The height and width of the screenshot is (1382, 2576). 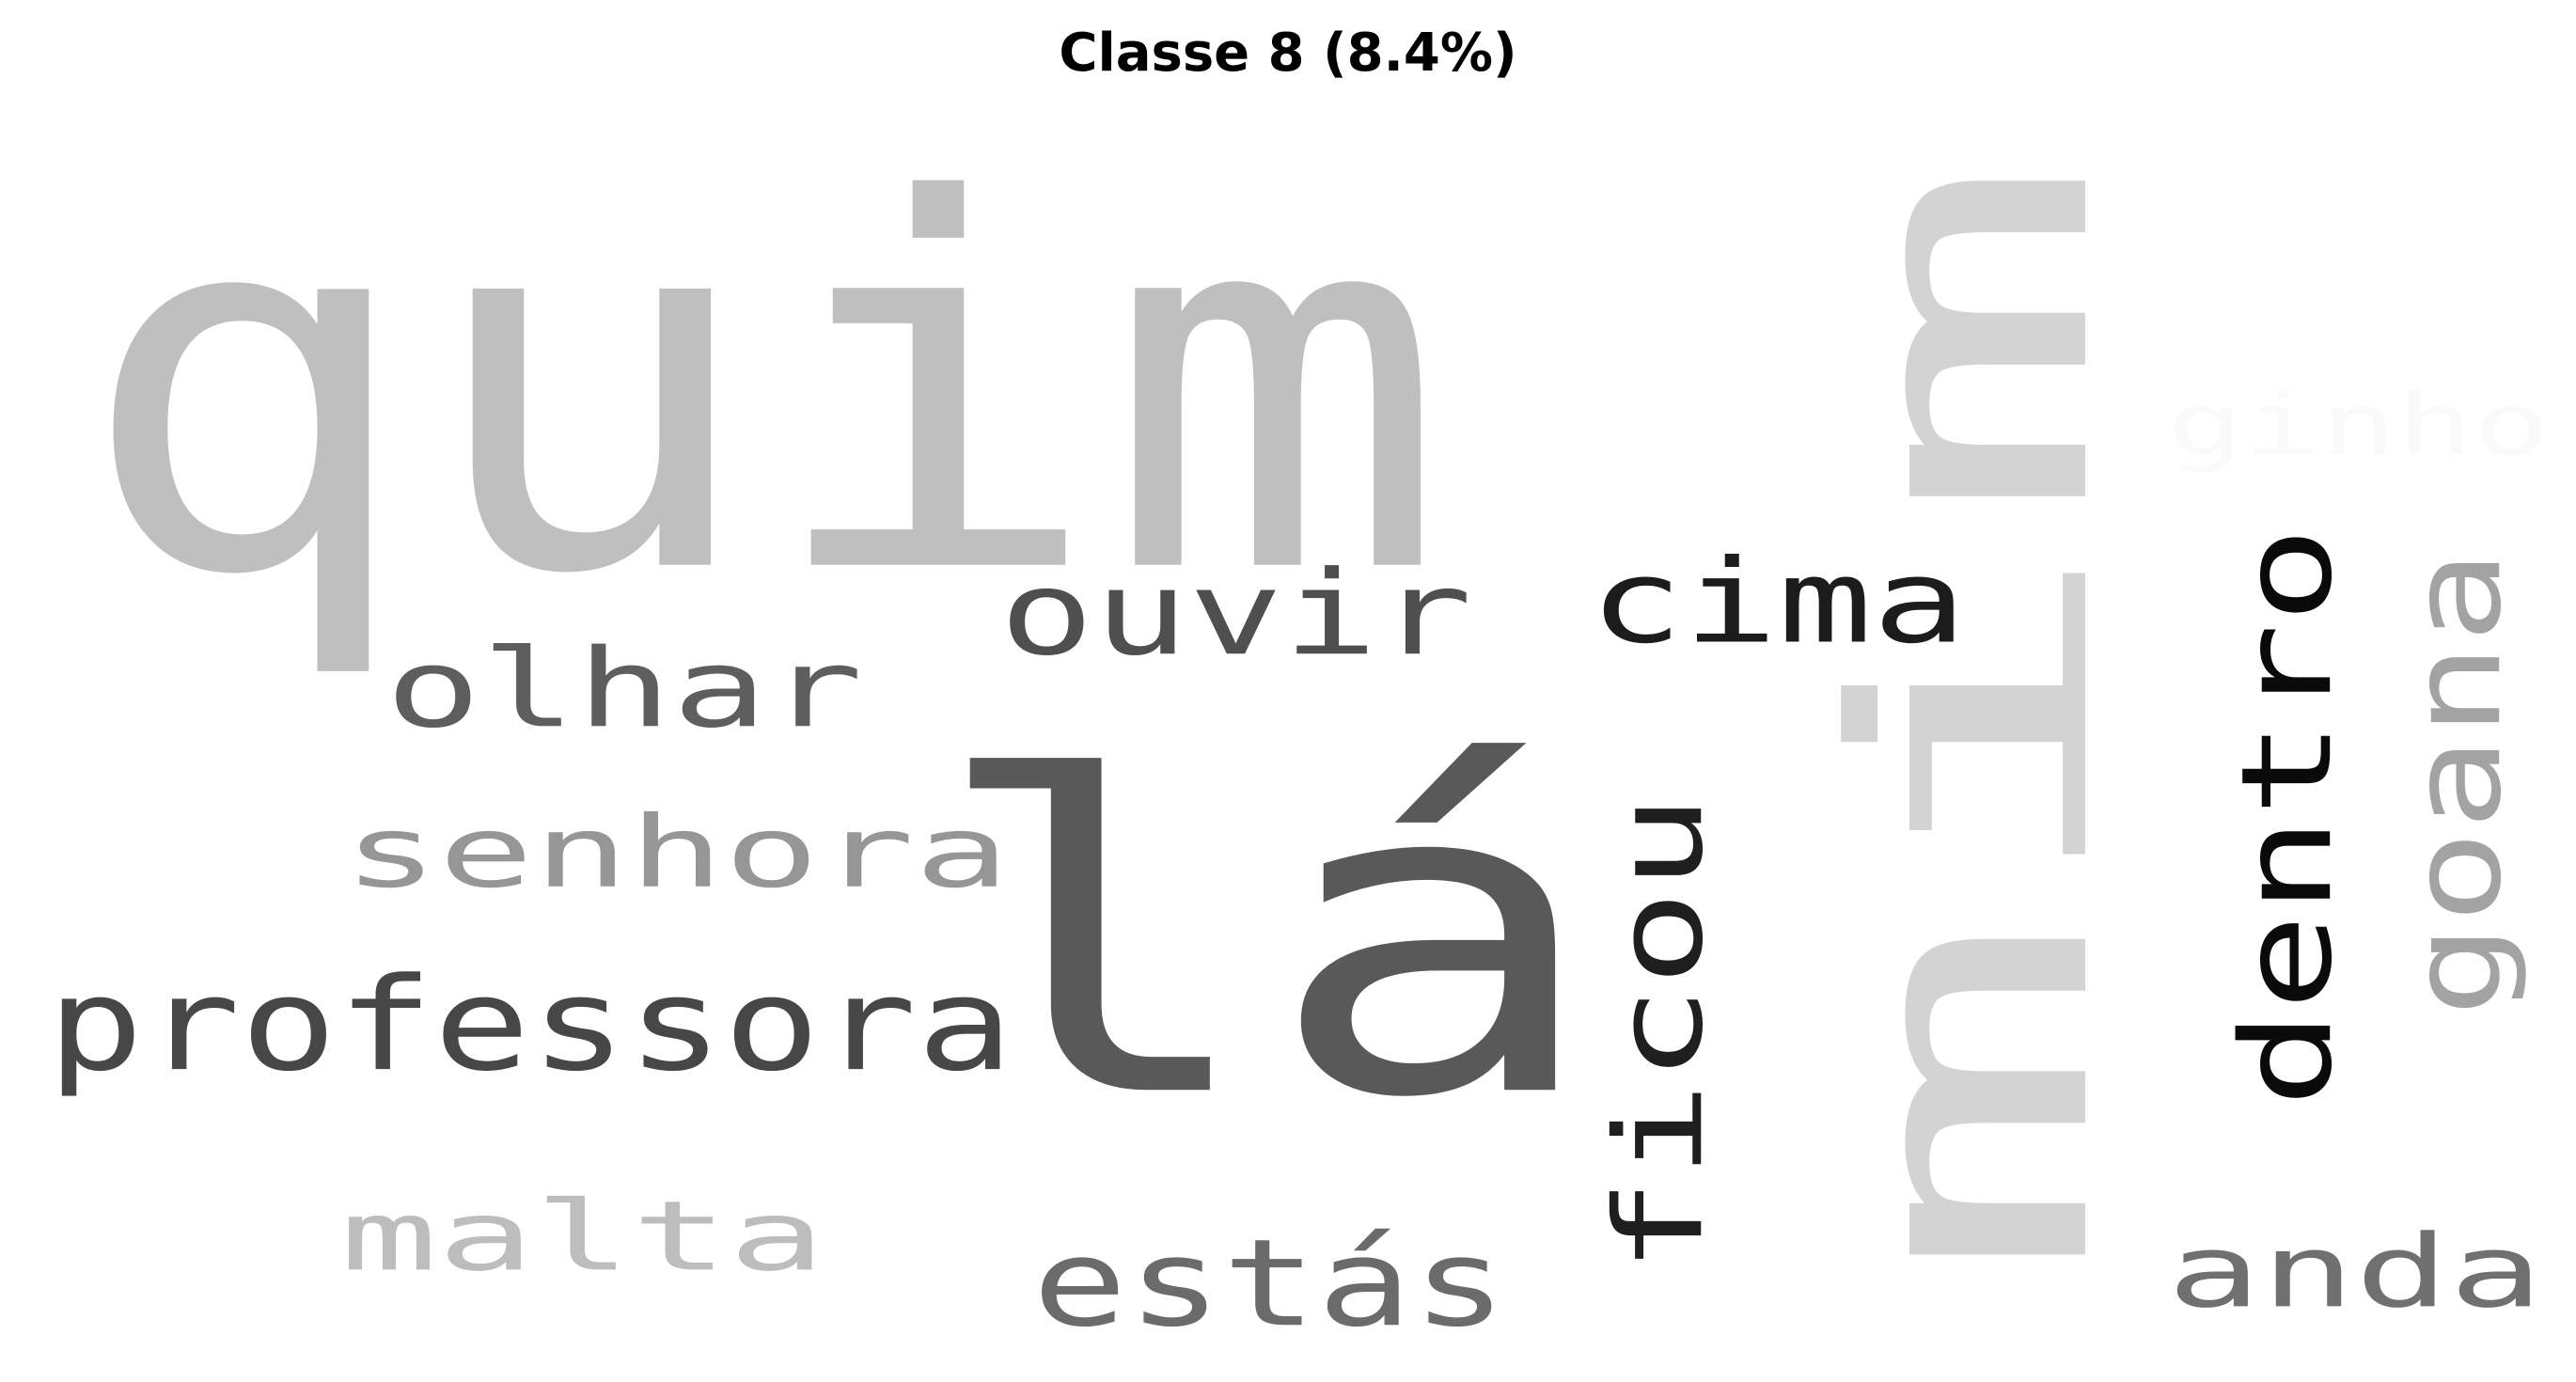 I want to click on word-olhar: olhar, so click(x=624, y=689).